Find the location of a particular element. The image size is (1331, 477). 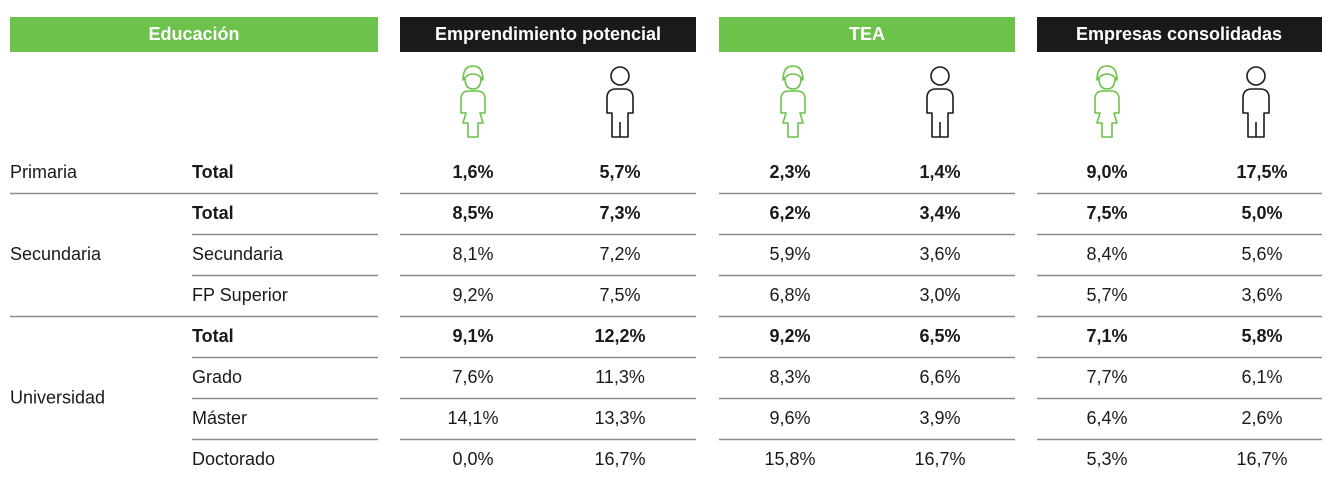

header-label: TEA is located at coordinates (867, 34).